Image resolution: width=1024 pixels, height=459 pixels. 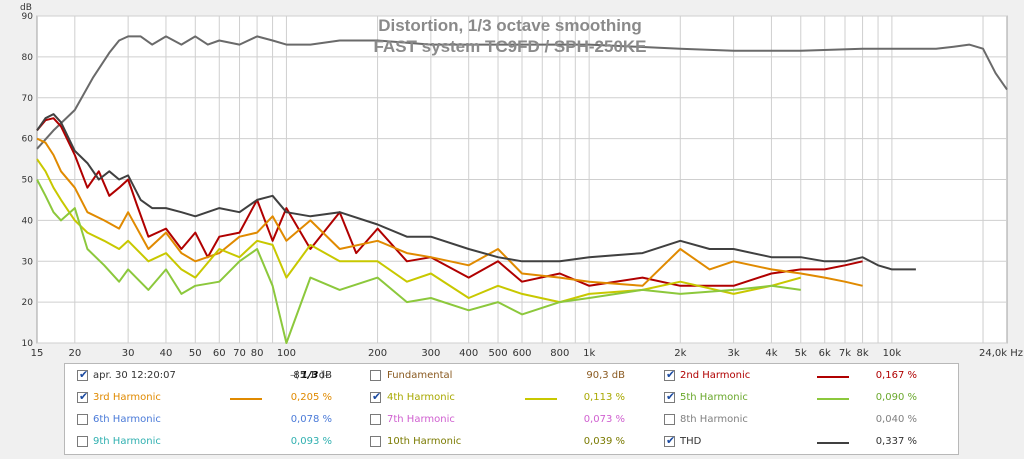 What do you see at coordinates (28, 99) in the screenshot?
I see `y-tick-label: 70` at bounding box center [28, 99].